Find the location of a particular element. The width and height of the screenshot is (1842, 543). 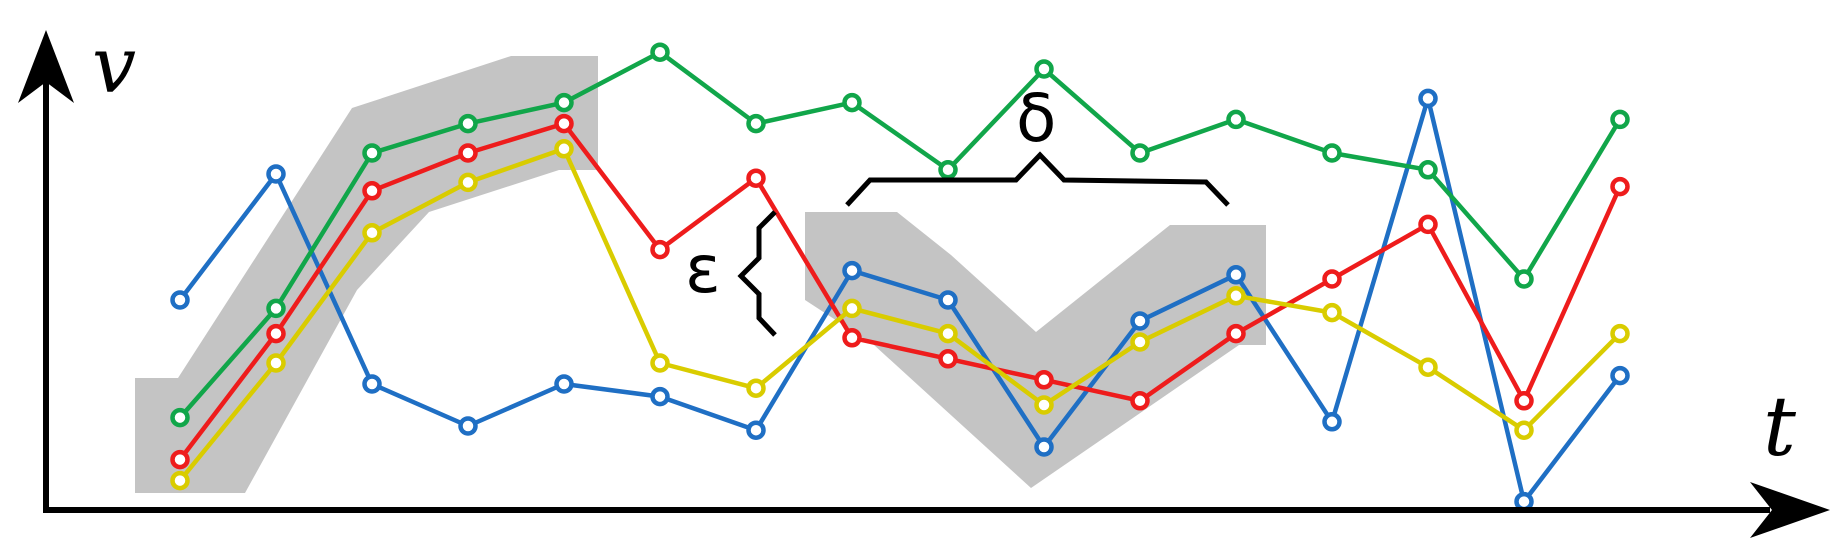

delta-brace is located at coordinates (1037, 179).